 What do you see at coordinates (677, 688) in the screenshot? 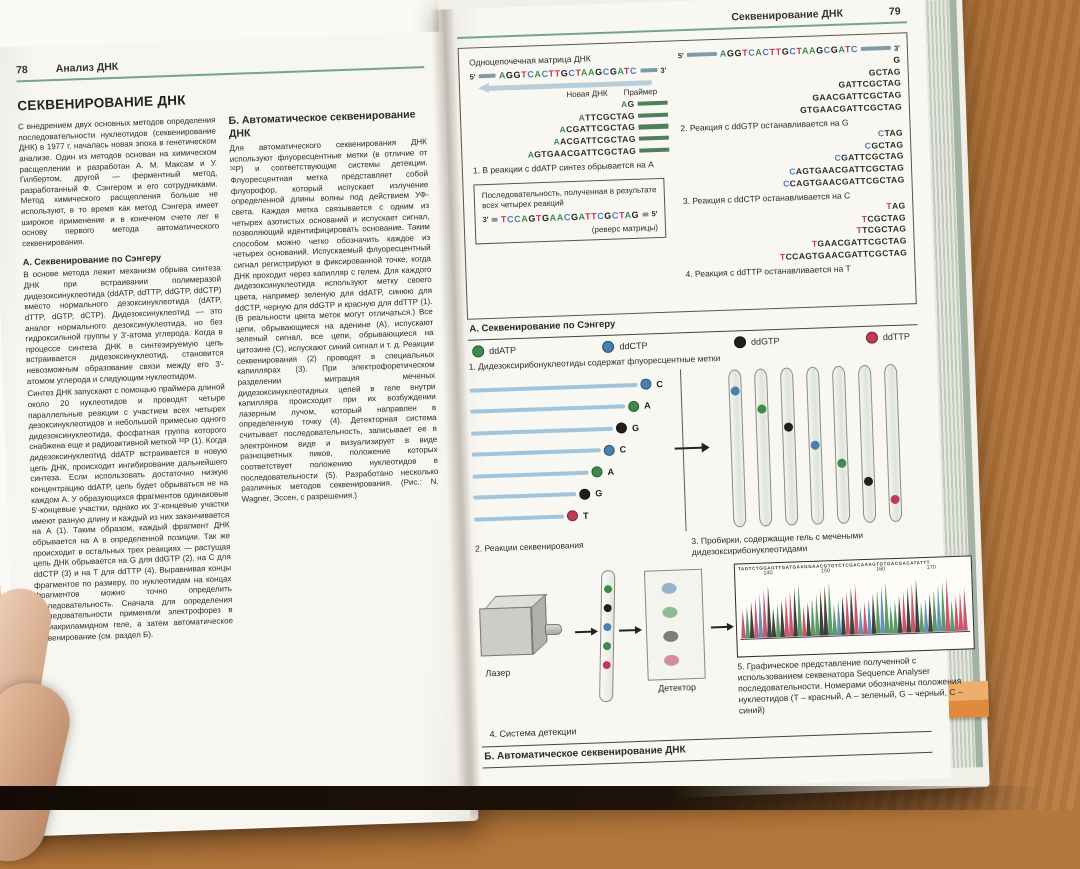
I see `detector-label: Детектор` at bounding box center [677, 688].